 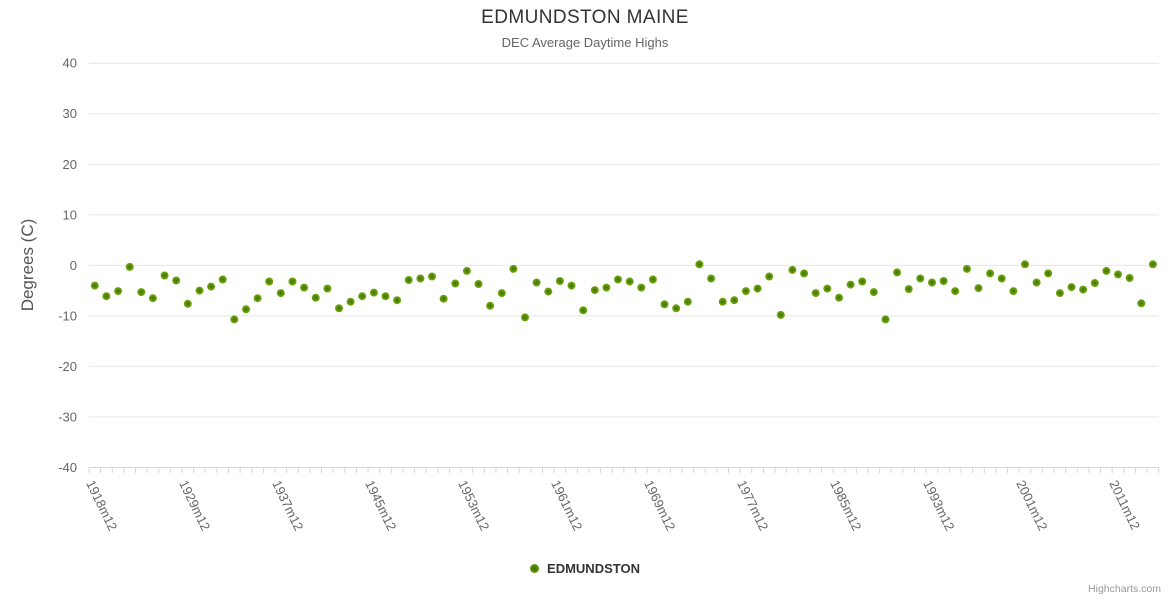 What do you see at coordinates (585, 568) in the screenshot?
I see `legend-item-edmundston: EDMUNDSTON` at bounding box center [585, 568].